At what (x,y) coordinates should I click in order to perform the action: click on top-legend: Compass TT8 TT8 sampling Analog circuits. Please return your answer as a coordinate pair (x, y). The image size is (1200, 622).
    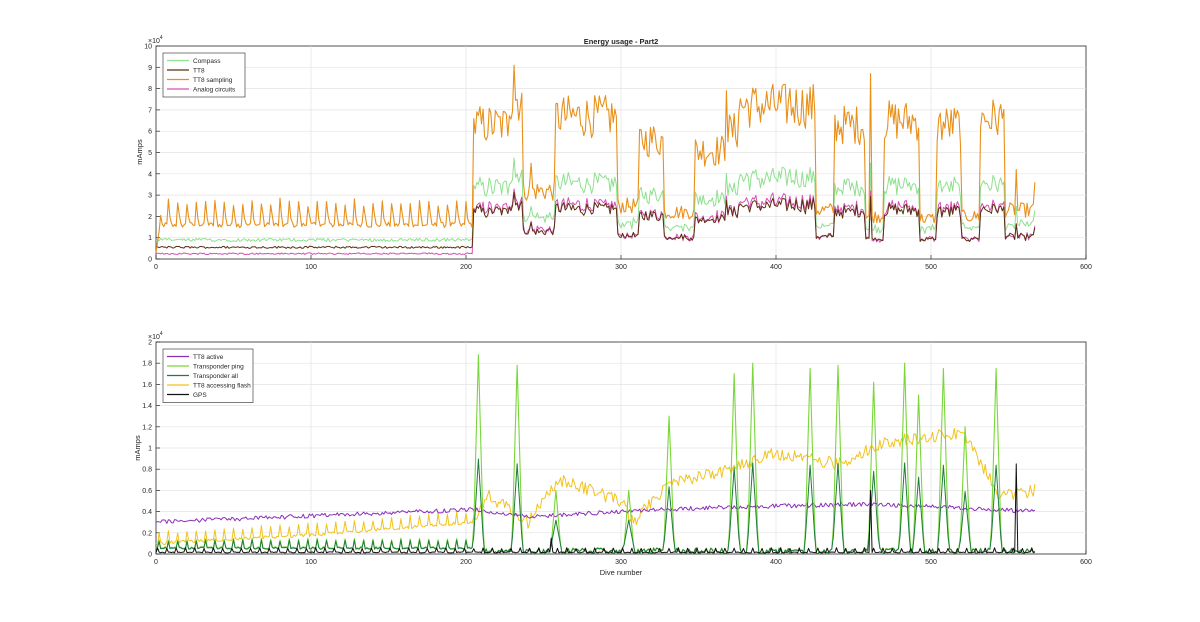
    Looking at the image, I should click on (204, 75).